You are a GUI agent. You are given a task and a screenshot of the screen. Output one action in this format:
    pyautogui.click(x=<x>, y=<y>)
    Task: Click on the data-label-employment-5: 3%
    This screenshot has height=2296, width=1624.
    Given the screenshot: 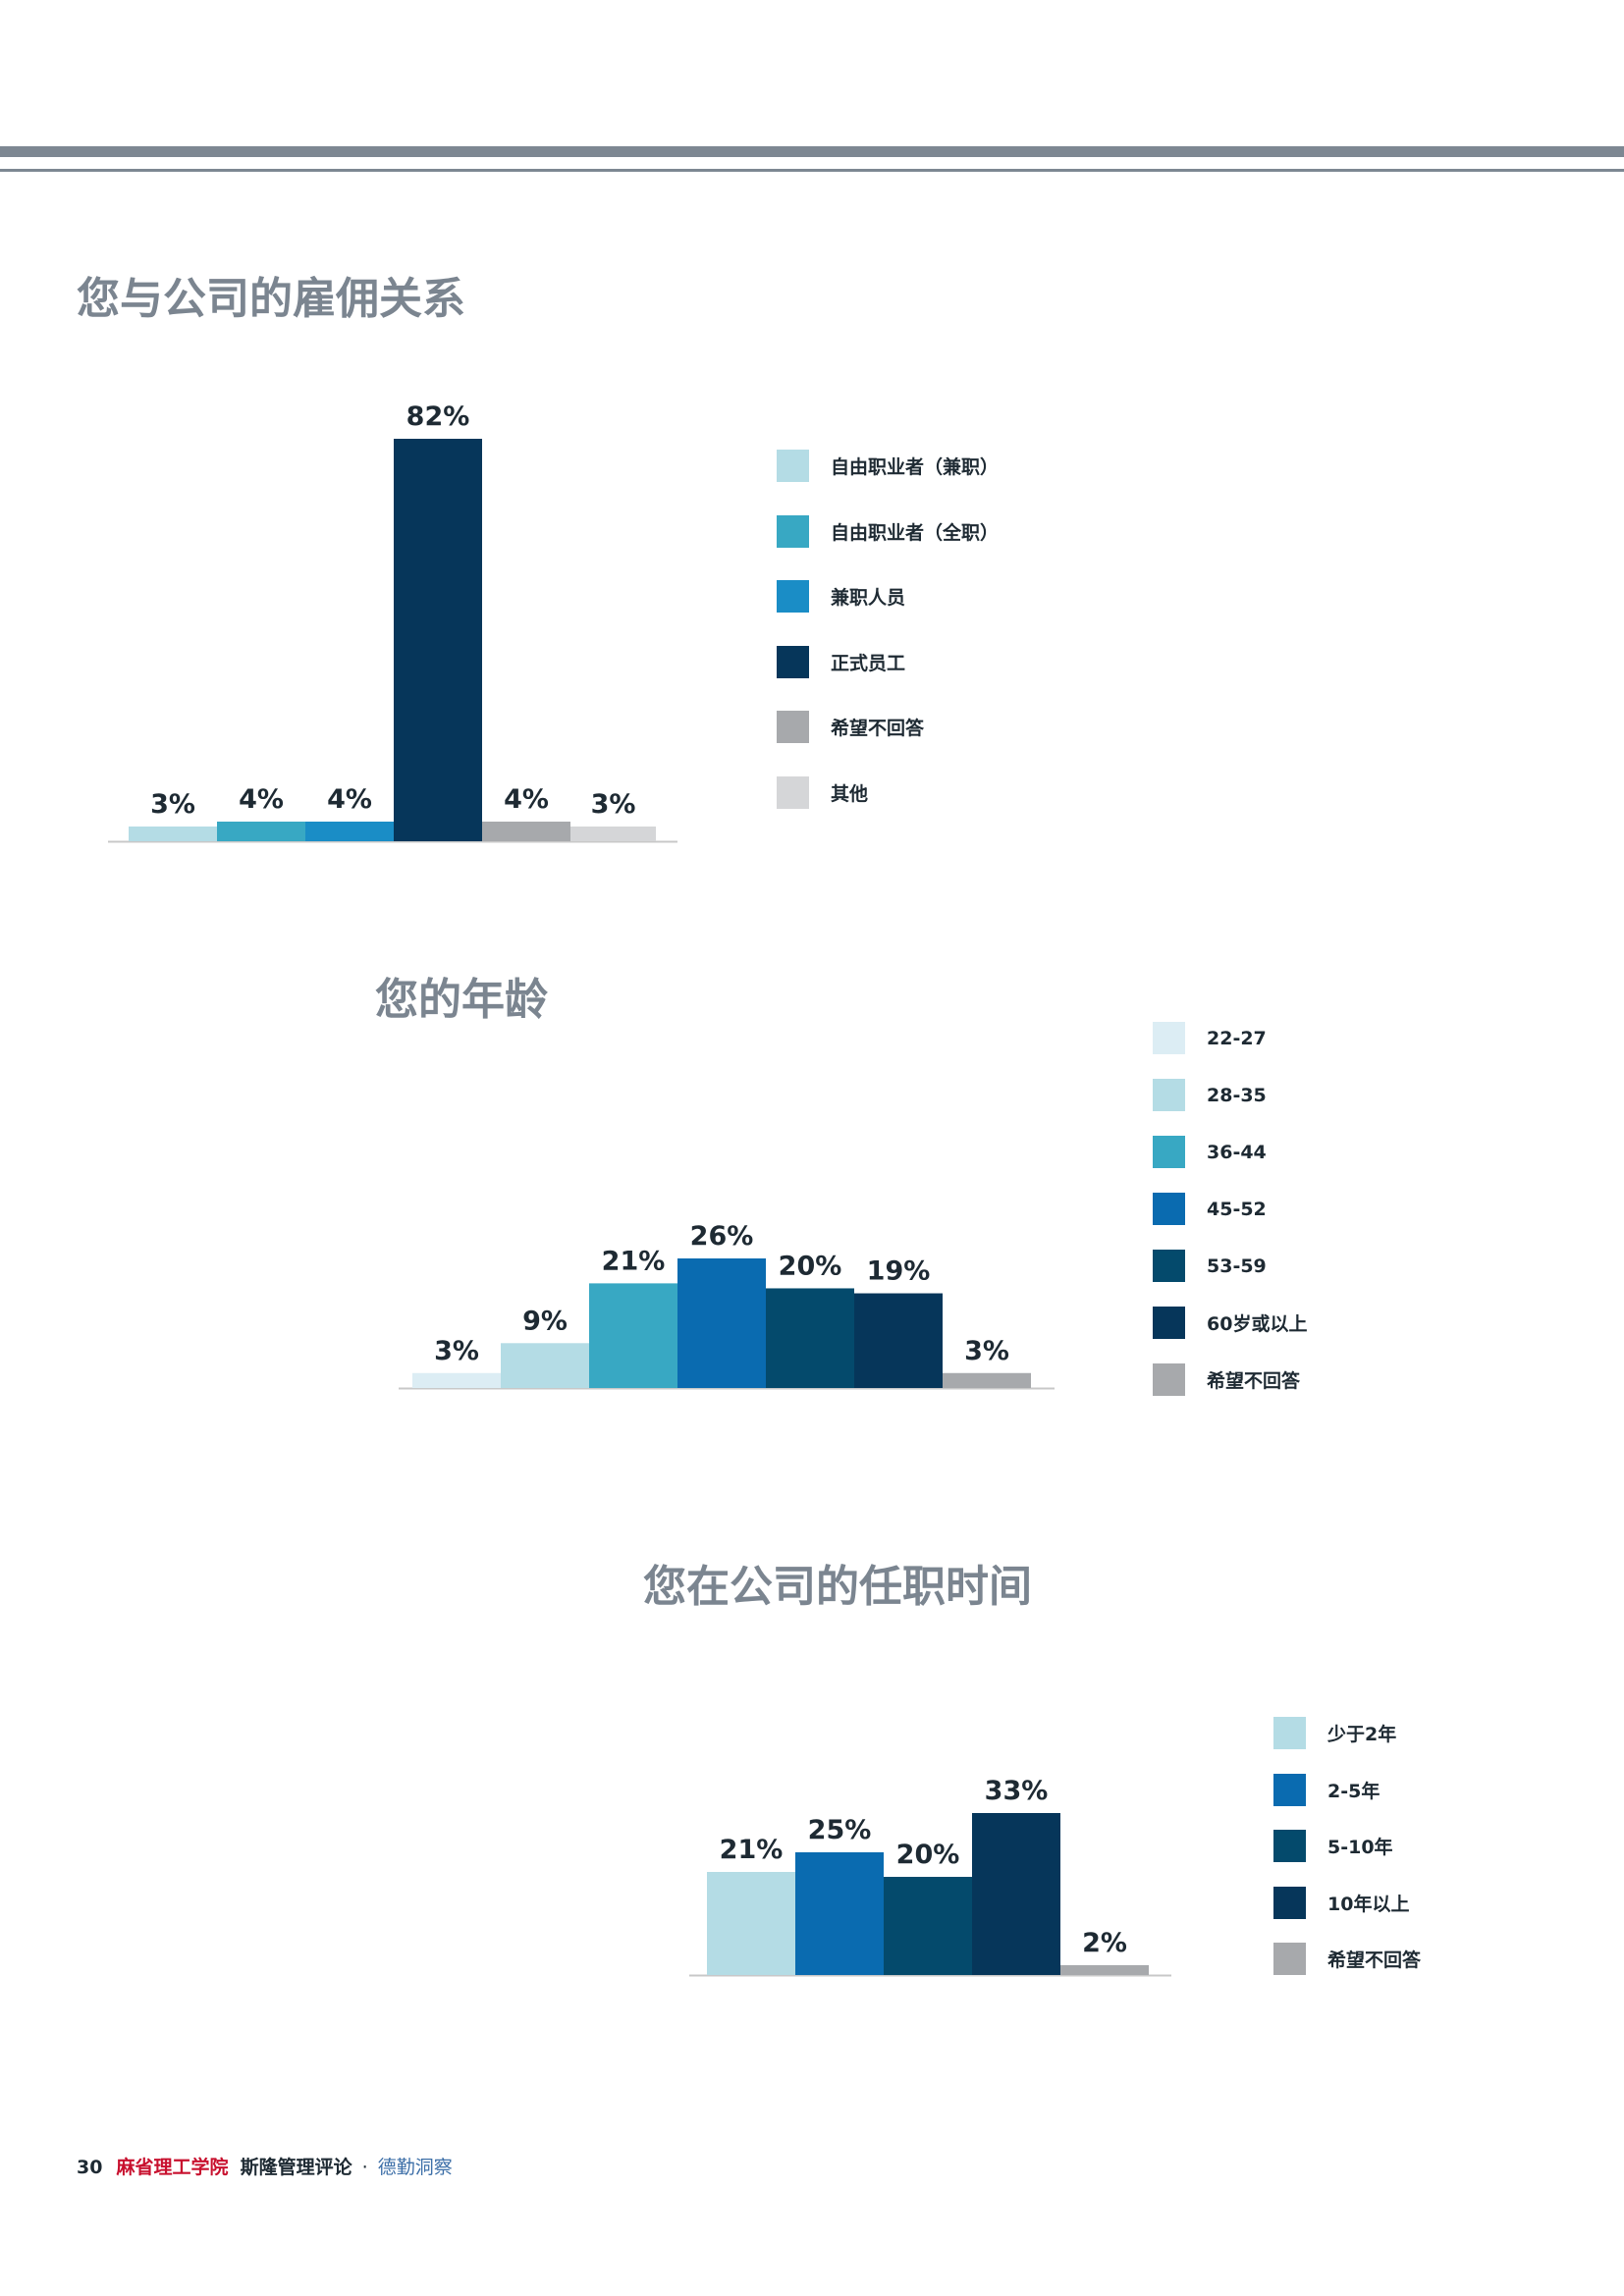 What is the action you would take?
    pyautogui.click(x=613, y=804)
    